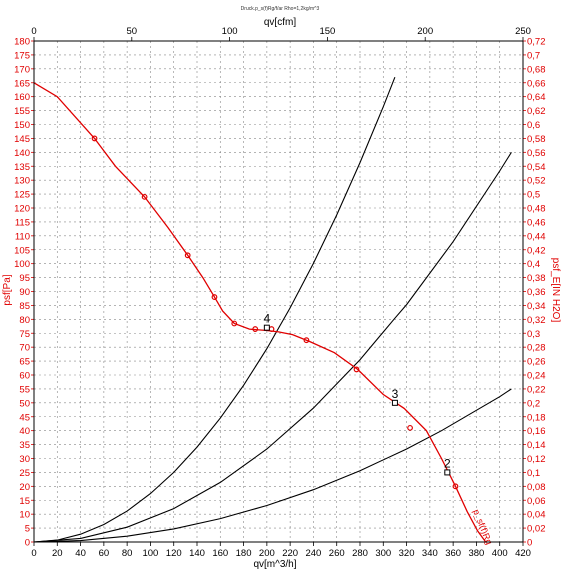 This screenshot has height=572, width=564. I want to click on y2-tick-label: 0,02, so click(536, 529).